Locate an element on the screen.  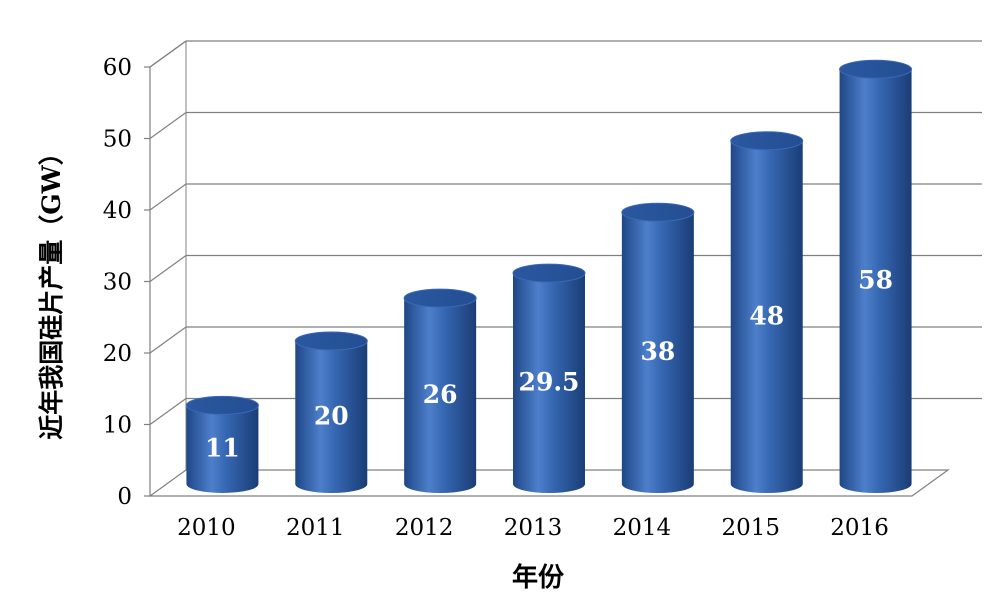
x-axis-title: 年份 is located at coordinates (538, 577).